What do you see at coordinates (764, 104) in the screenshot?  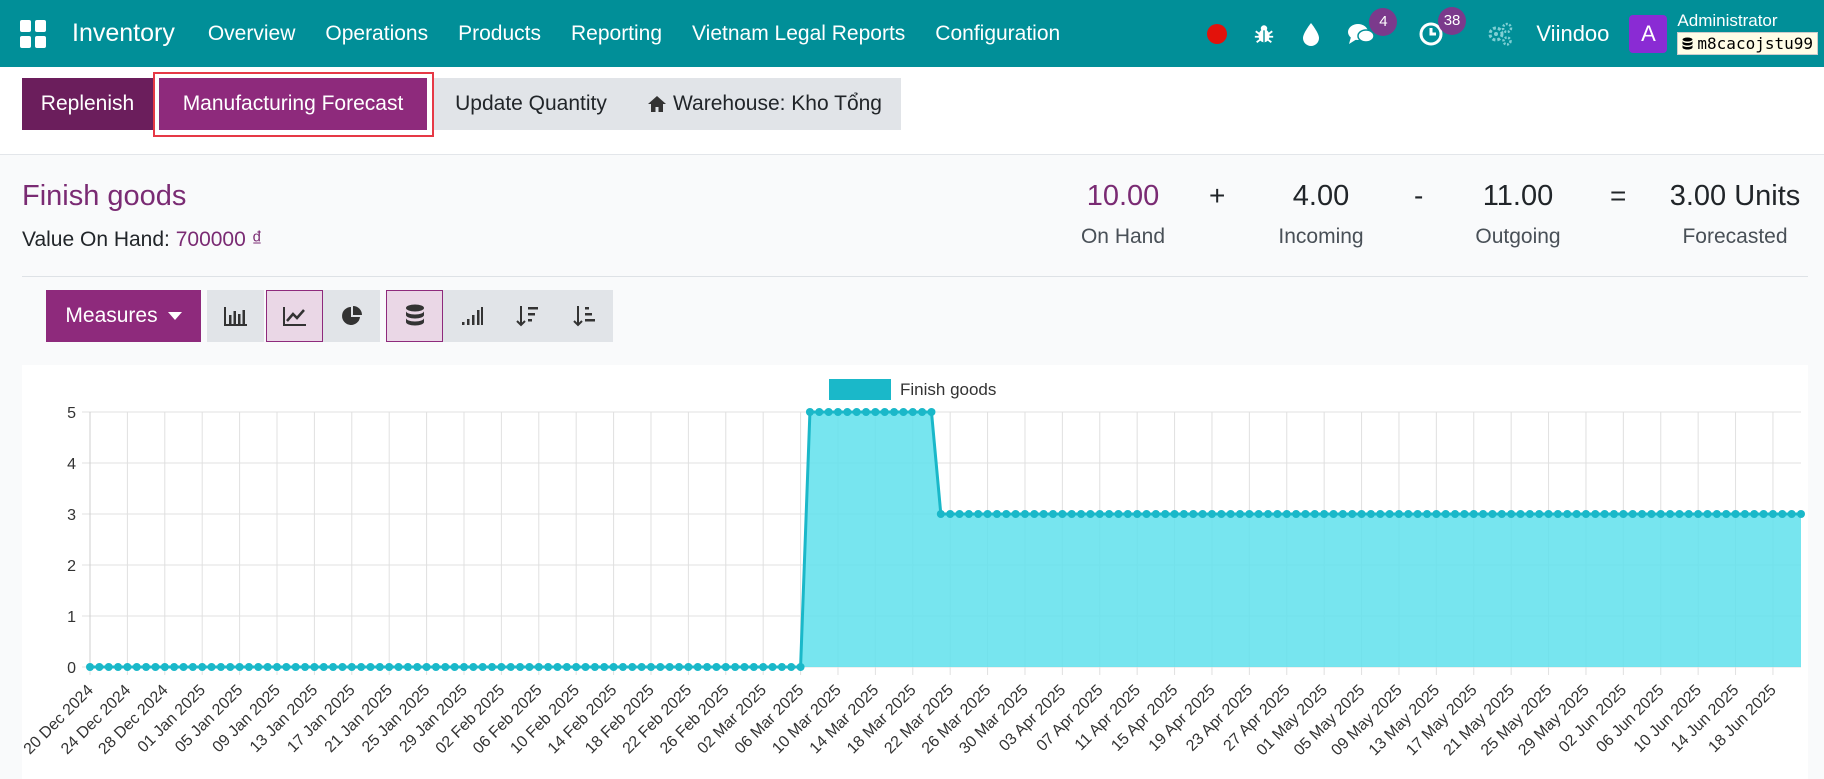 I see `warehouse-filter-button: Warehouse: Kho Tổng` at bounding box center [764, 104].